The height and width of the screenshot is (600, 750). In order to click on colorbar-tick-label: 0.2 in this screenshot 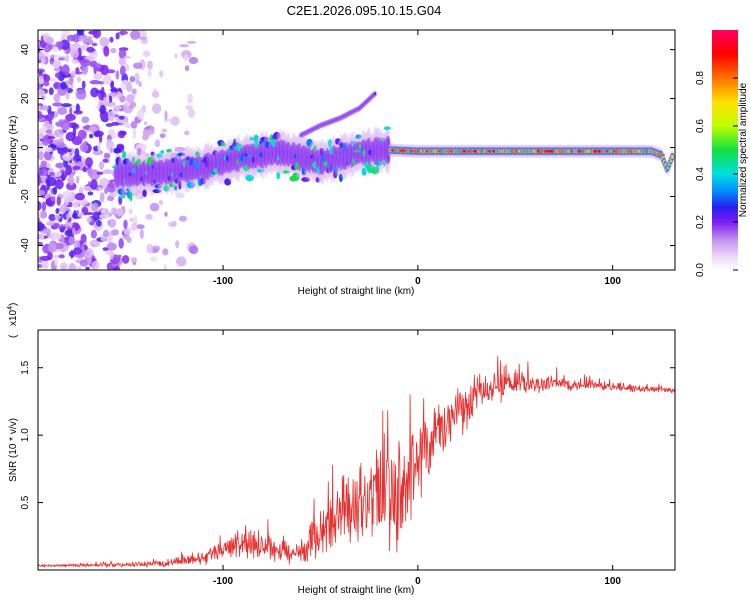, I will do `click(700, 222)`.